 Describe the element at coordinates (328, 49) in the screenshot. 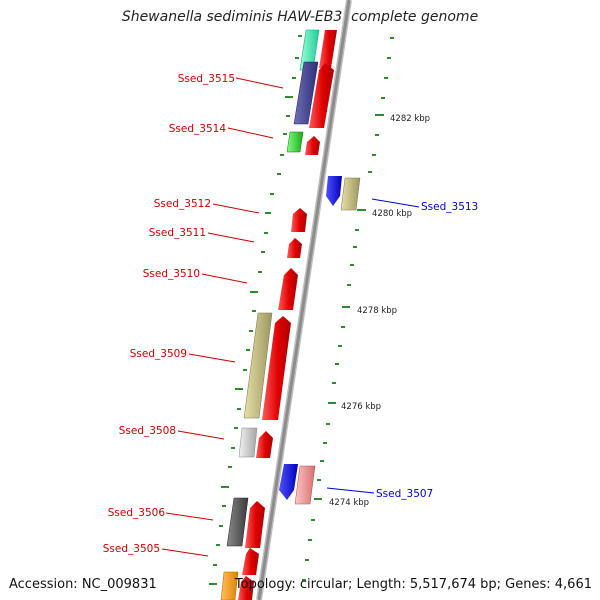

I see `gene-arrow-red` at that location.